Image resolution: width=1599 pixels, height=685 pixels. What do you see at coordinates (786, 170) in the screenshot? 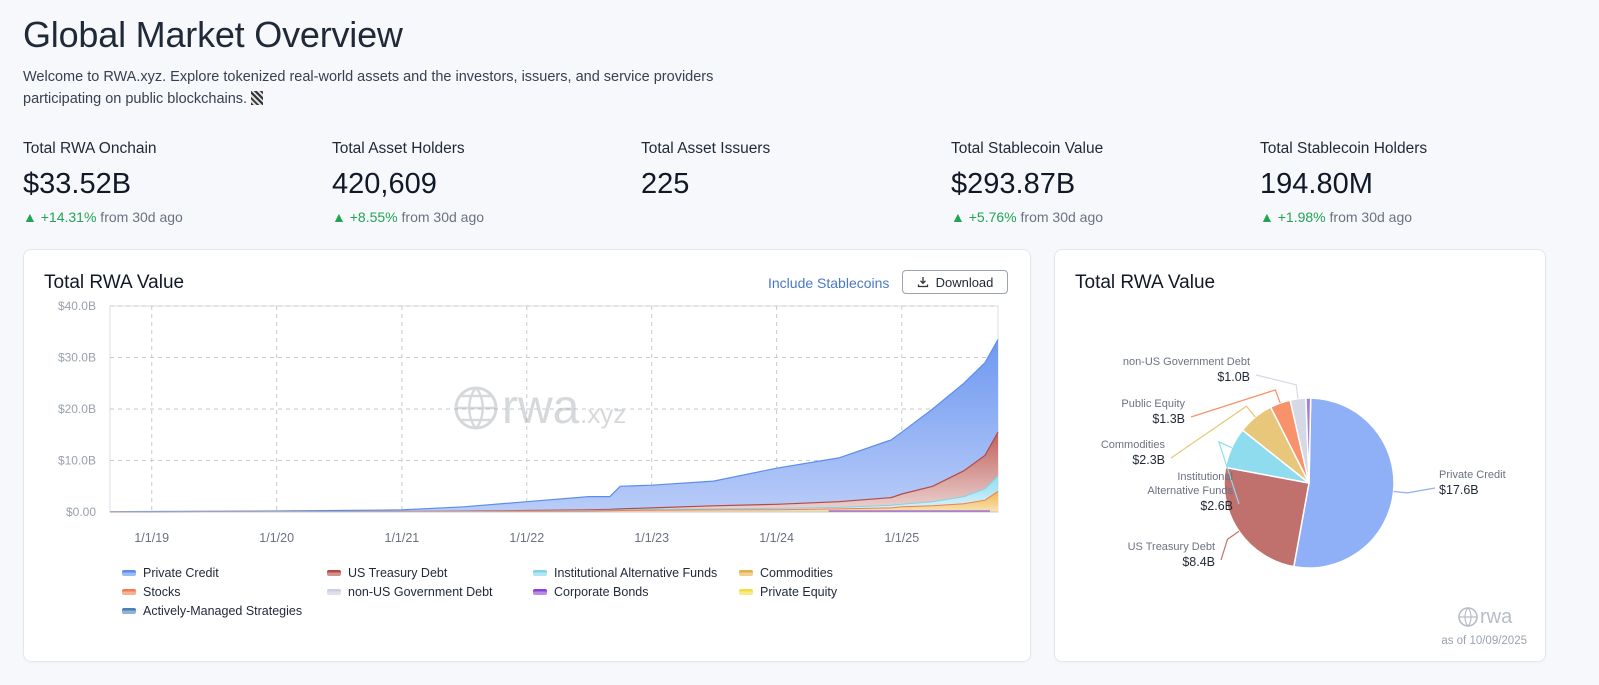
I see `stat-asset-issuers: Total Asset Issuers 225` at bounding box center [786, 170].